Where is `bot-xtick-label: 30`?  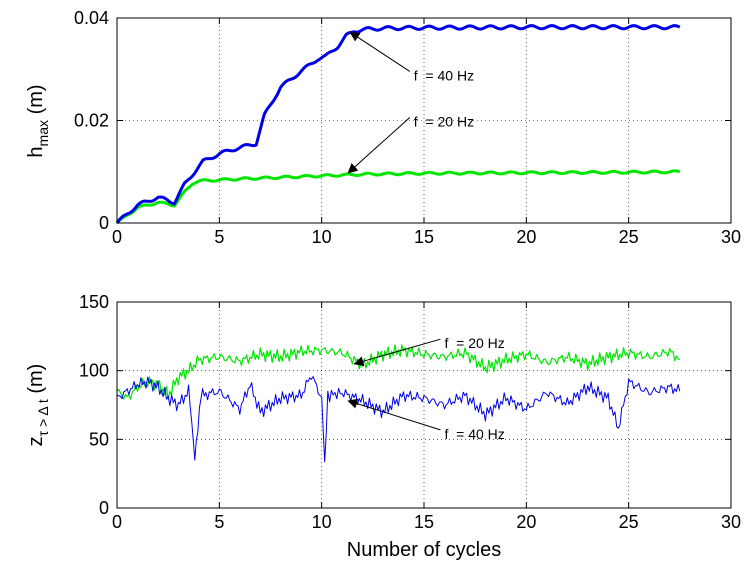 bot-xtick-label: 30 is located at coordinates (731, 522).